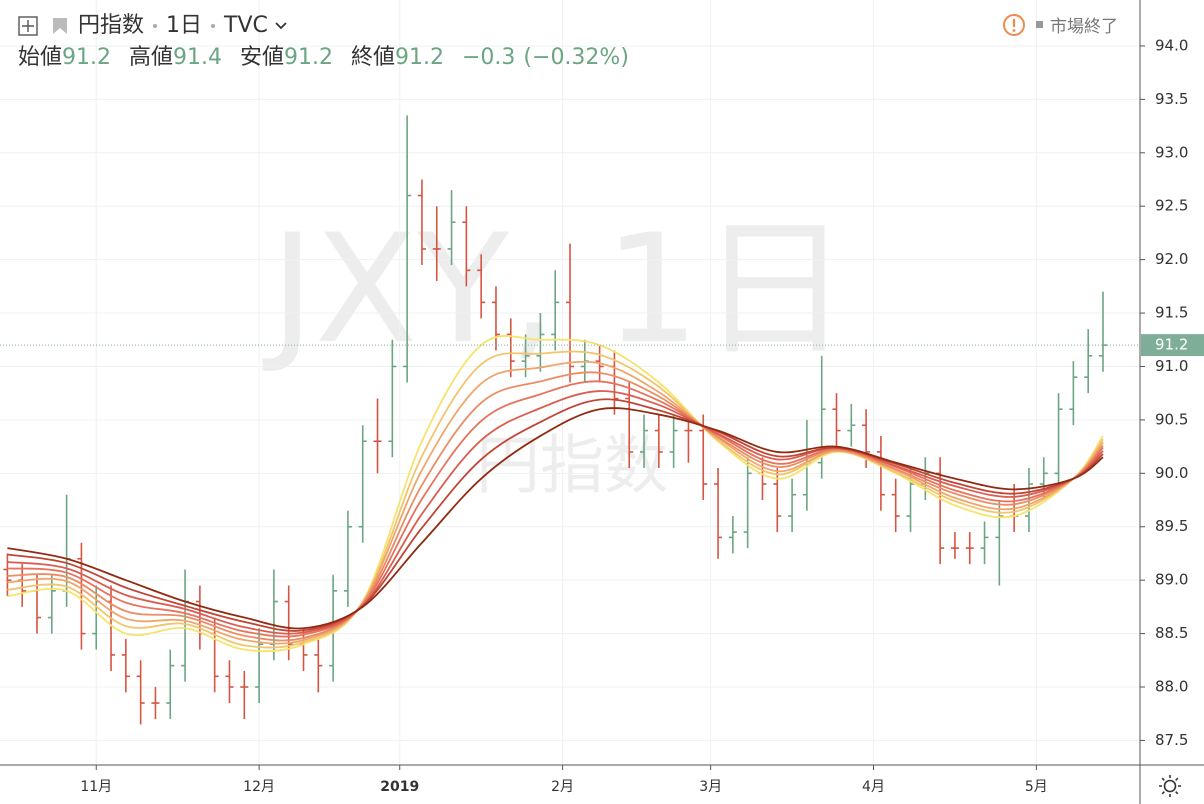 This screenshot has width=1204, height=804. Describe the element at coordinates (1171, 99) in the screenshot. I see `y-tick-label: 93.5` at that location.